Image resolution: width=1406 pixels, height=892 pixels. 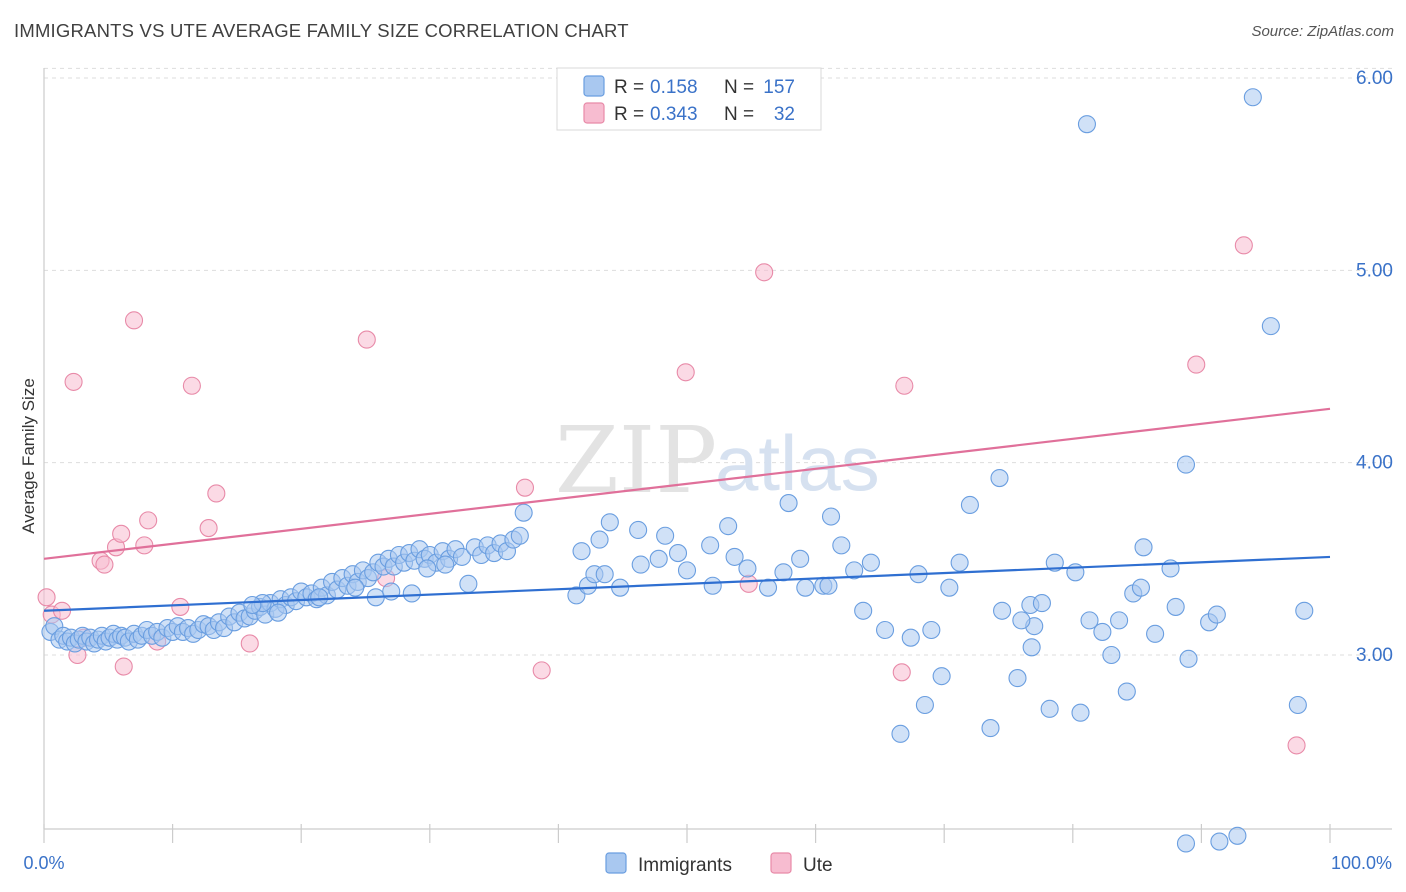 What do you see at coordinates (689, 99) in the screenshot?
I see `stats-legend: R = 0.158 N = 157 R = 0.343 N = 32` at bounding box center [689, 99].